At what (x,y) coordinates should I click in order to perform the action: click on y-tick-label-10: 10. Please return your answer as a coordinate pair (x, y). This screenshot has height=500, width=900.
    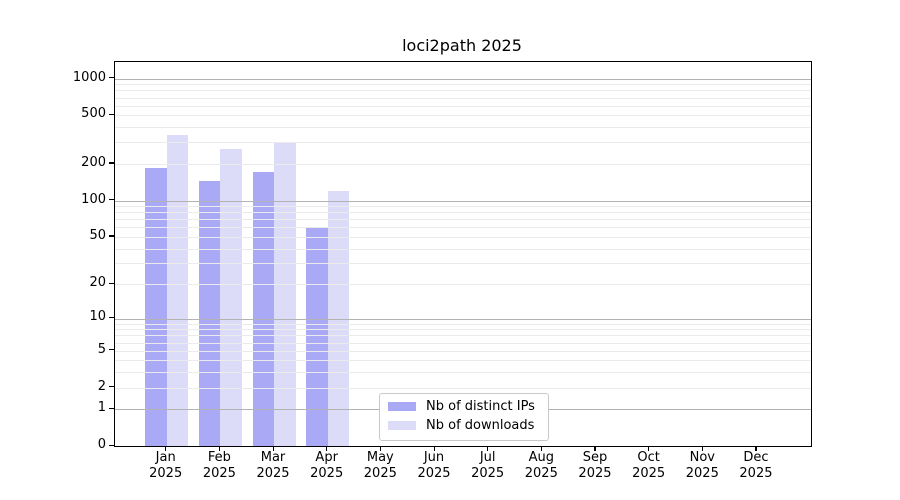
    Looking at the image, I should click on (97, 317).